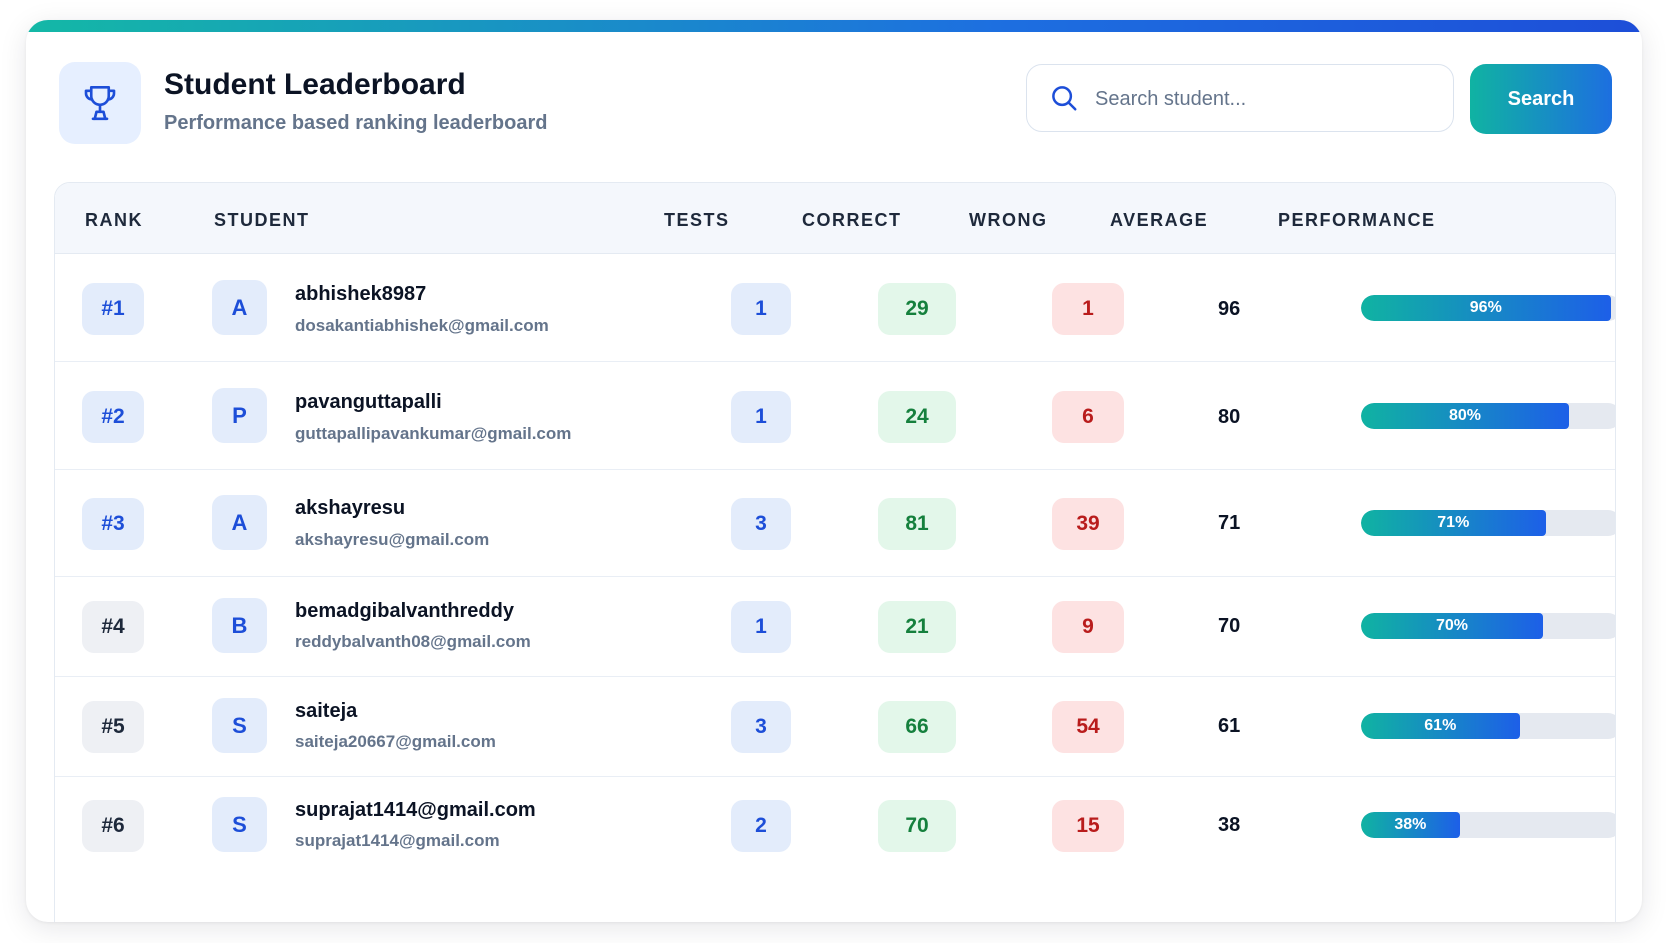  What do you see at coordinates (404, 611) in the screenshot?
I see `student-name: bemadgibalvanthreddy` at bounding box center [404, 611].